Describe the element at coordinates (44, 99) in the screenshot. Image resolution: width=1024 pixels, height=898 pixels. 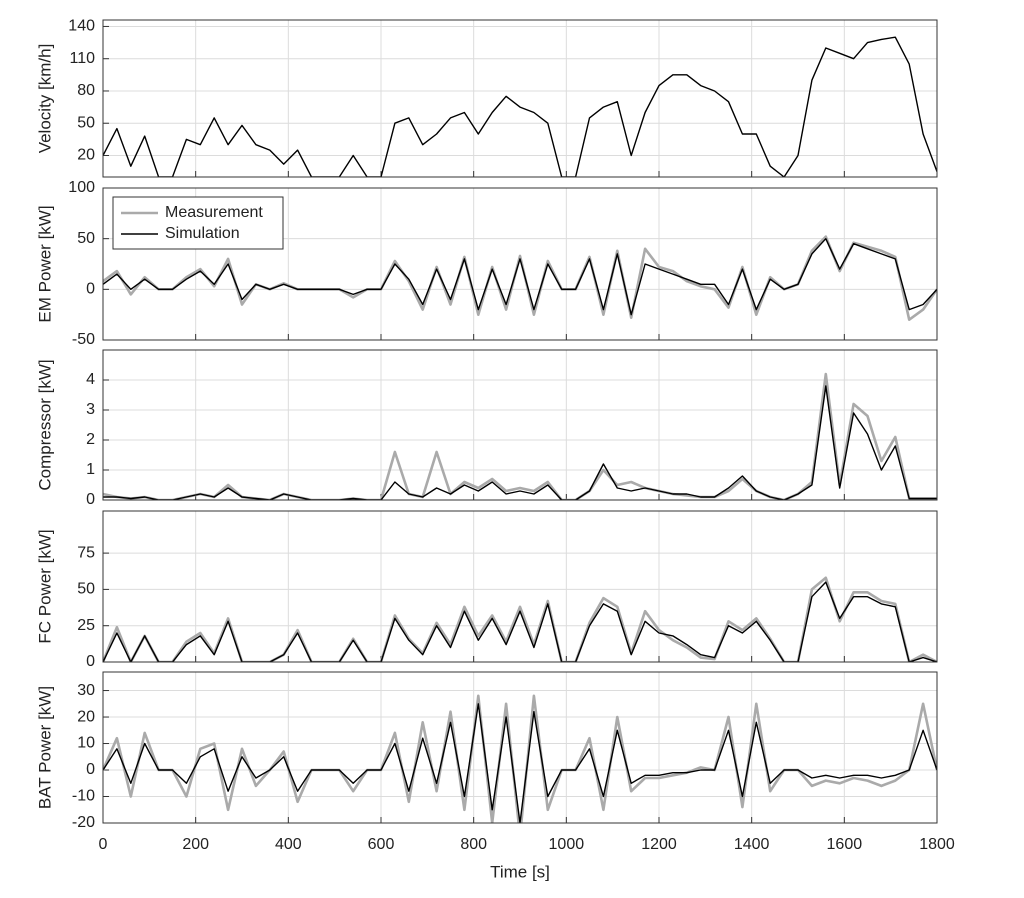
I see `y-axis-label: Velocity [km/h]` at that location.